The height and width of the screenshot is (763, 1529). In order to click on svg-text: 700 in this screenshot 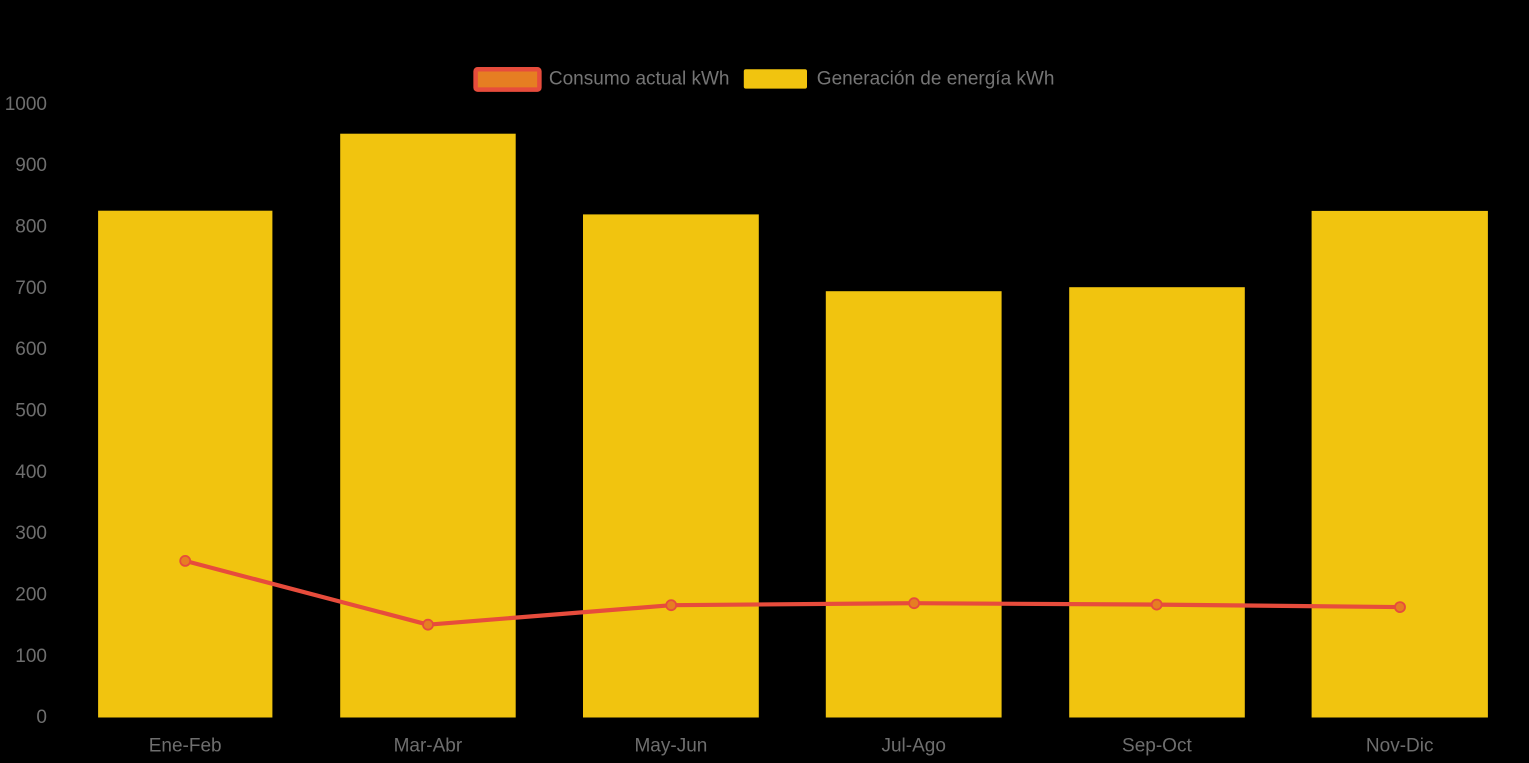, I will do `click(31, 288)`.